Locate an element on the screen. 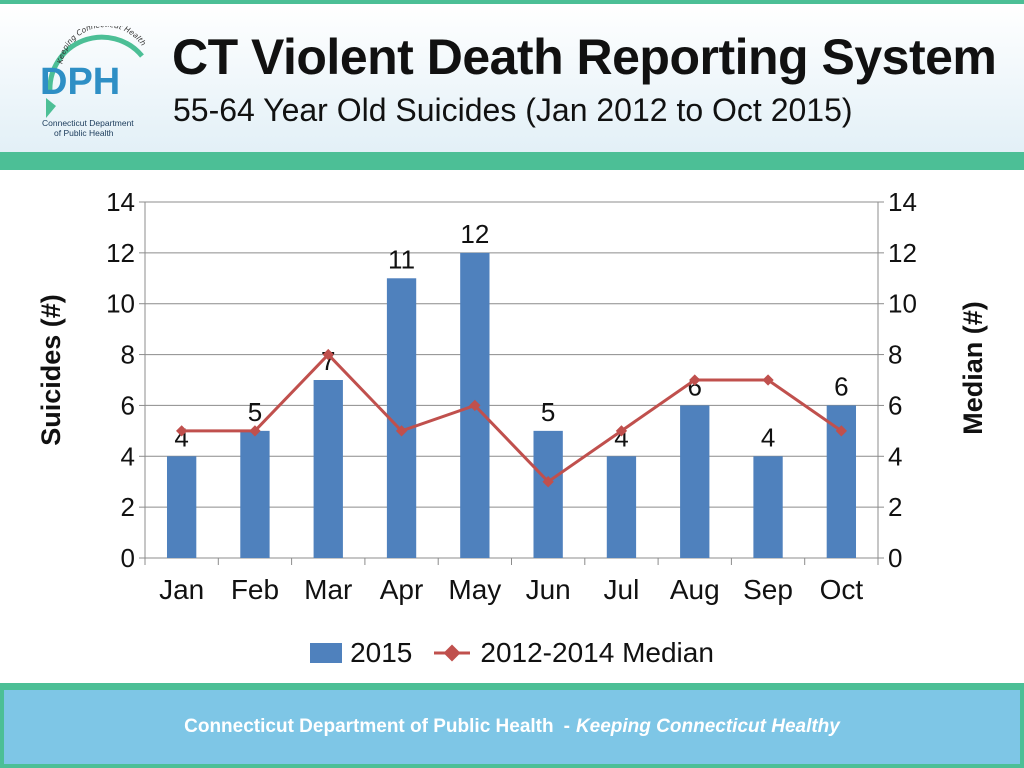 The width and height of the screenshot is (1024, 768). legend-bar-swatch is located at coordinates (326, 653).